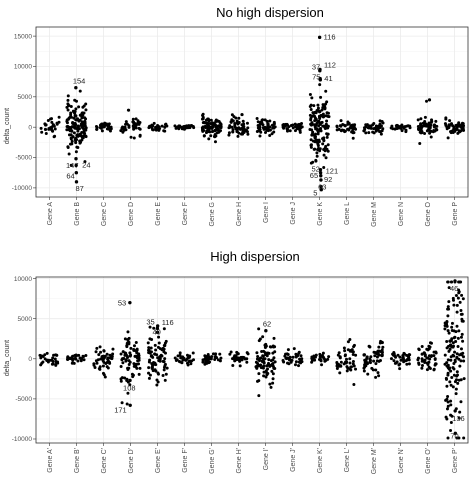  I want to click on top-chart-title: No high dispersion, so click(270, 12).